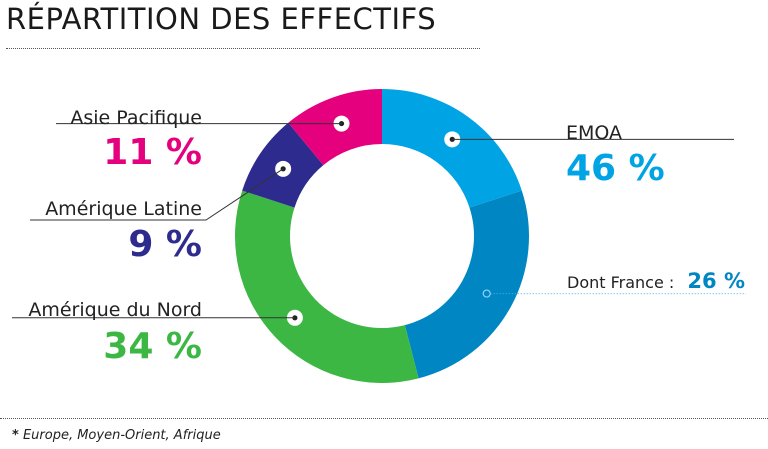  Describe the element at coordinates (283, 169) in the screenshot. I see `slice-amerique-latine-marker-dot` at that location.